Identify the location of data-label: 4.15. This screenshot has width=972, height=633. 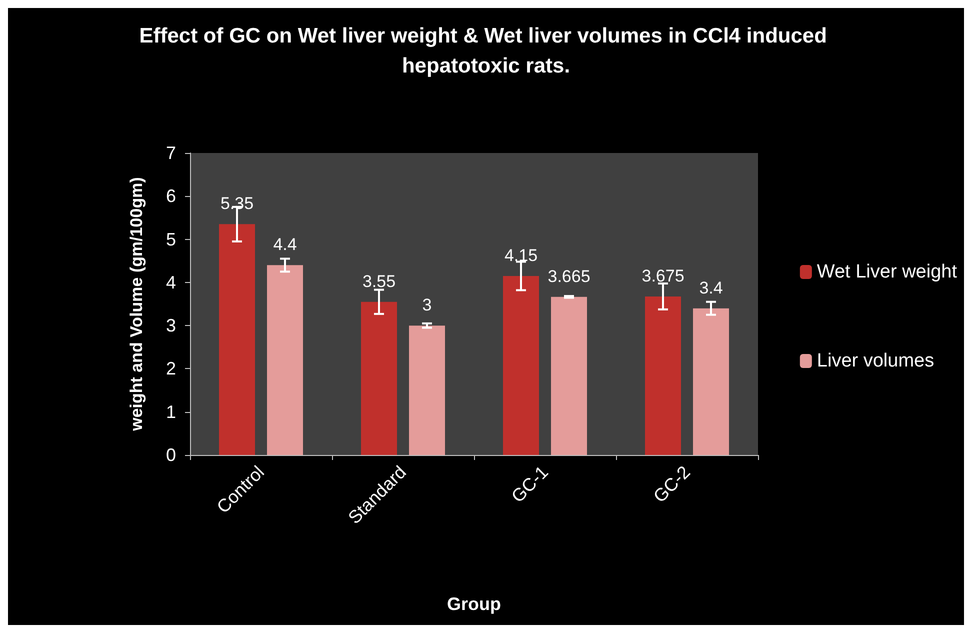
(521, 255).